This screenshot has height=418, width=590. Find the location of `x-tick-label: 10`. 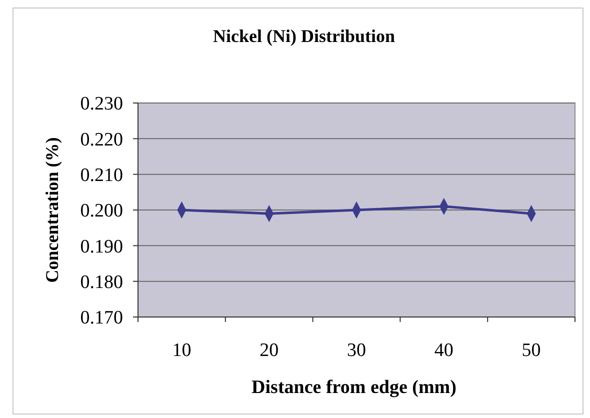

x-tick-label: 10 is located at coordinates (182, 350).